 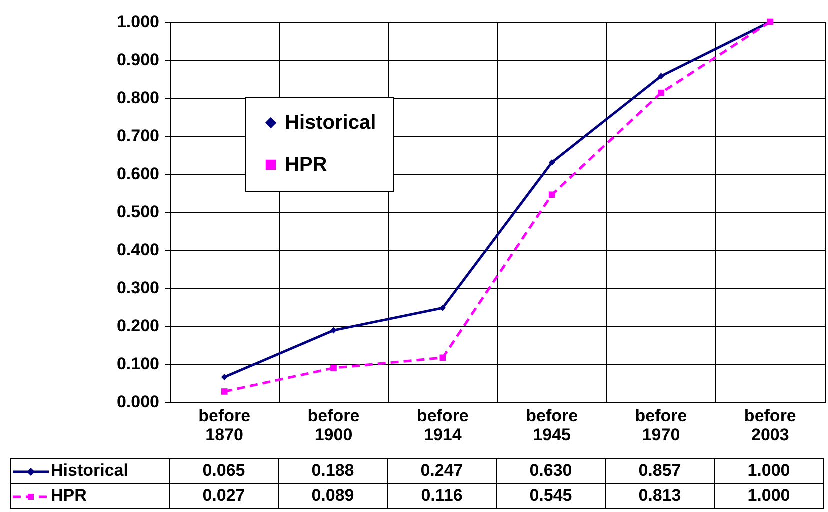 I want to click on data-label: 0.813, so click(x=660, y=496).